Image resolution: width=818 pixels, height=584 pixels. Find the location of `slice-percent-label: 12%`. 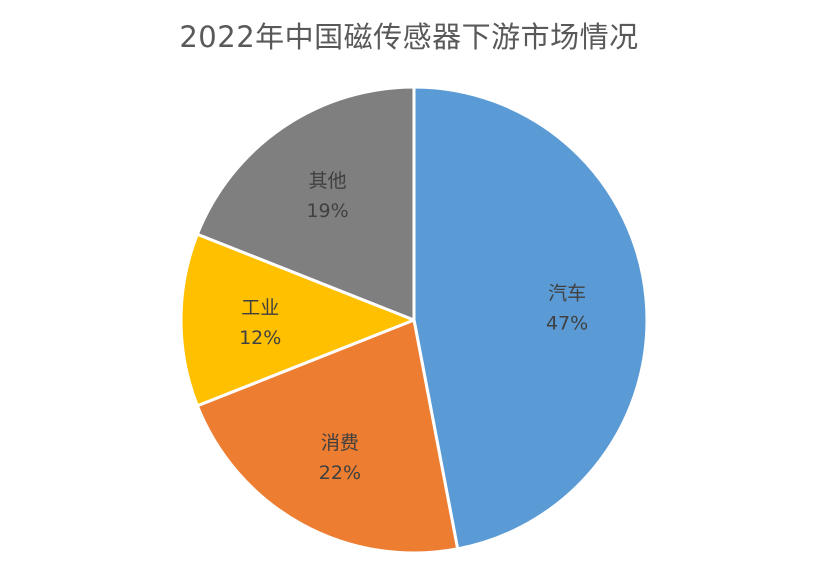

slice-percent-label: 12% is located at coordinates (260, 338).